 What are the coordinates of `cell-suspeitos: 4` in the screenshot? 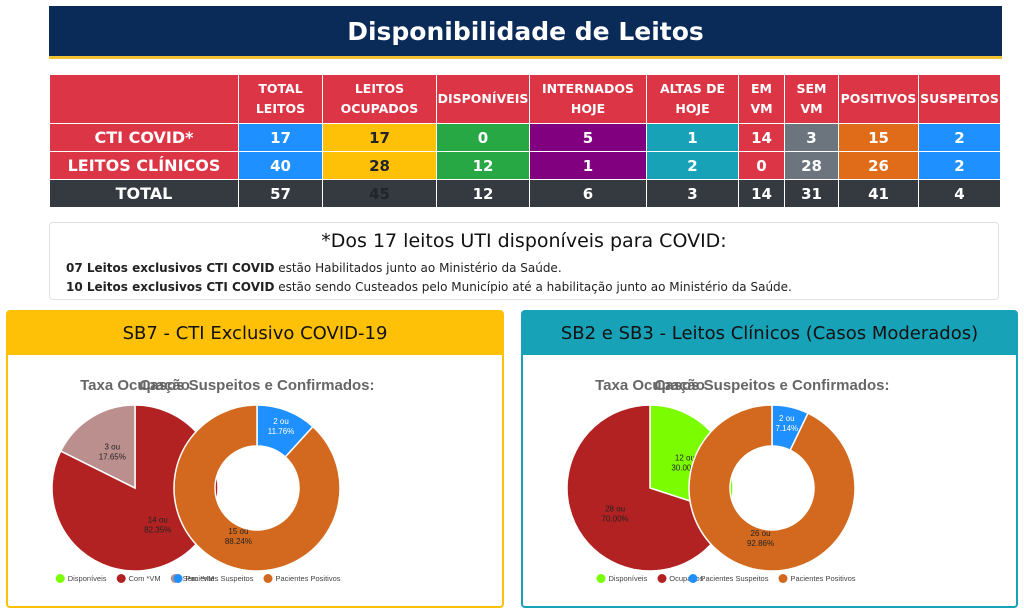 It's located at (959, 193).